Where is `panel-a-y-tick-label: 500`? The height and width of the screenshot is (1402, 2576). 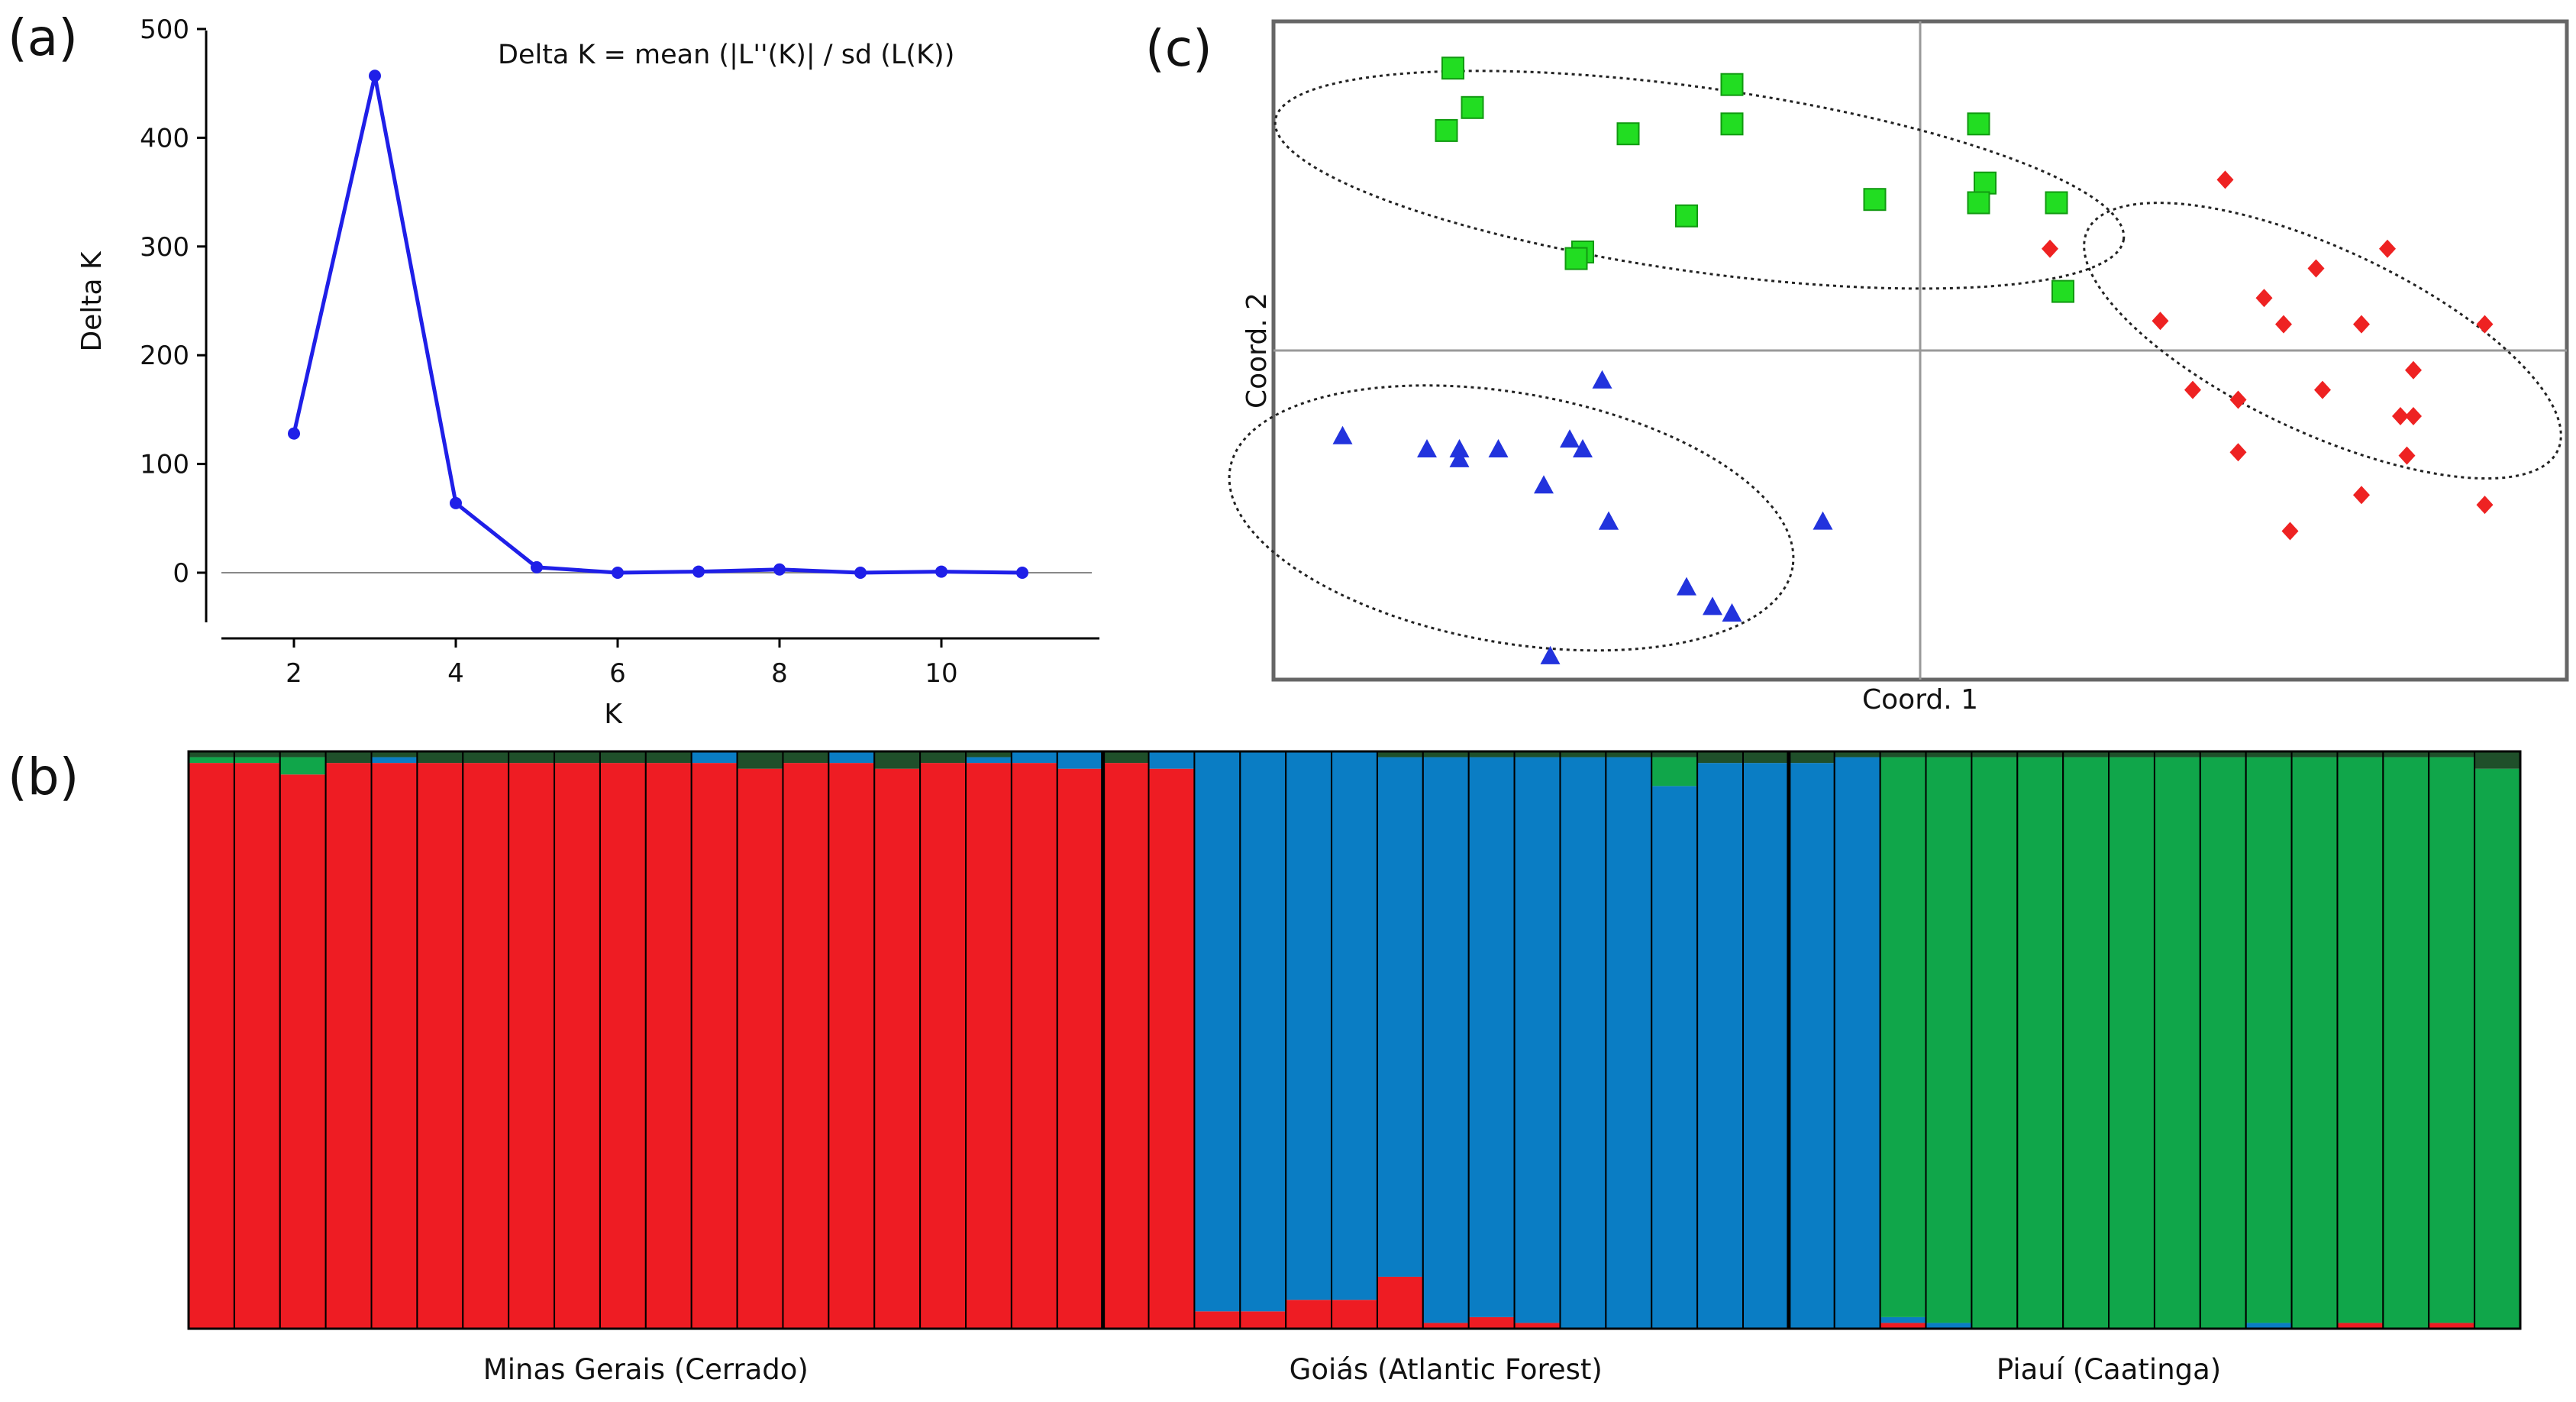 panel-a-y-tick-label: 500 is located at coordinates (164, 30).